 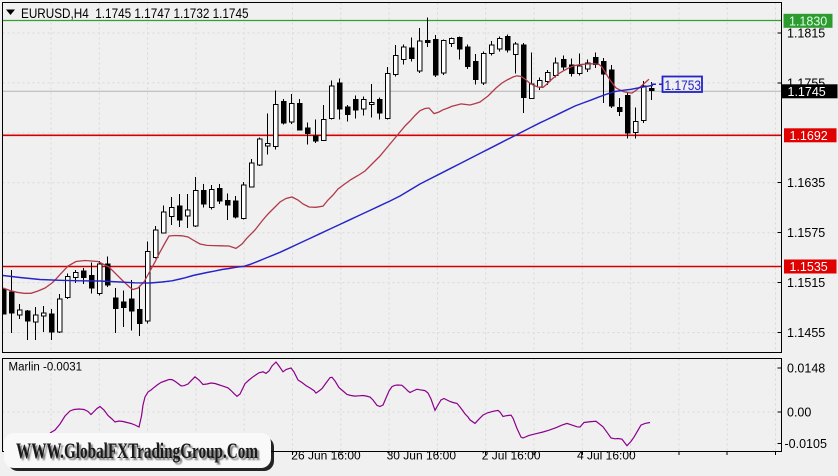 I want to click on svg-text: 1.1515, so click(x=806, y=283).